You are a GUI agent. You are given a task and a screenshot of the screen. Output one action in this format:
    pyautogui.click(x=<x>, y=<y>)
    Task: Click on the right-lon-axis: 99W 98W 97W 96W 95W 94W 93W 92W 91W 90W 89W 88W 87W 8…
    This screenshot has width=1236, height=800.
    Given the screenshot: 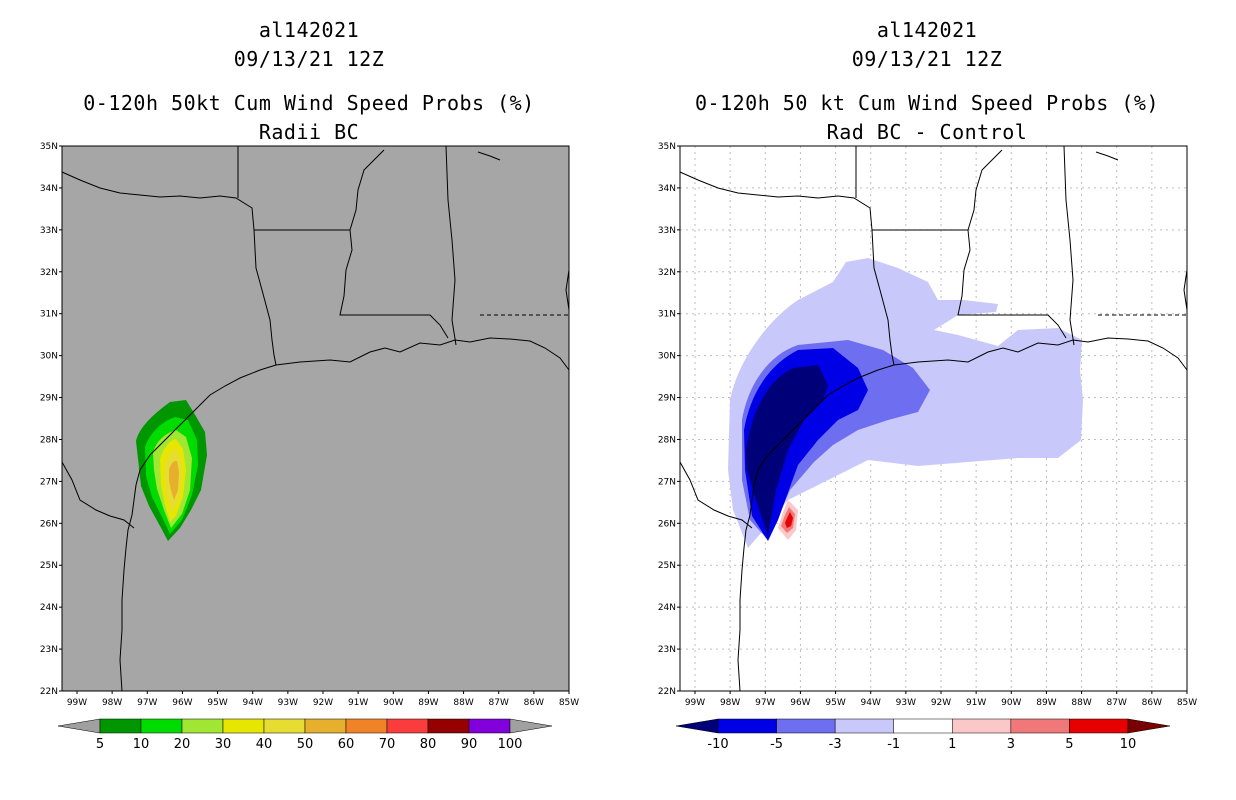 What is the action you would take?
    pyautogui.click(x=941, y=699)
    